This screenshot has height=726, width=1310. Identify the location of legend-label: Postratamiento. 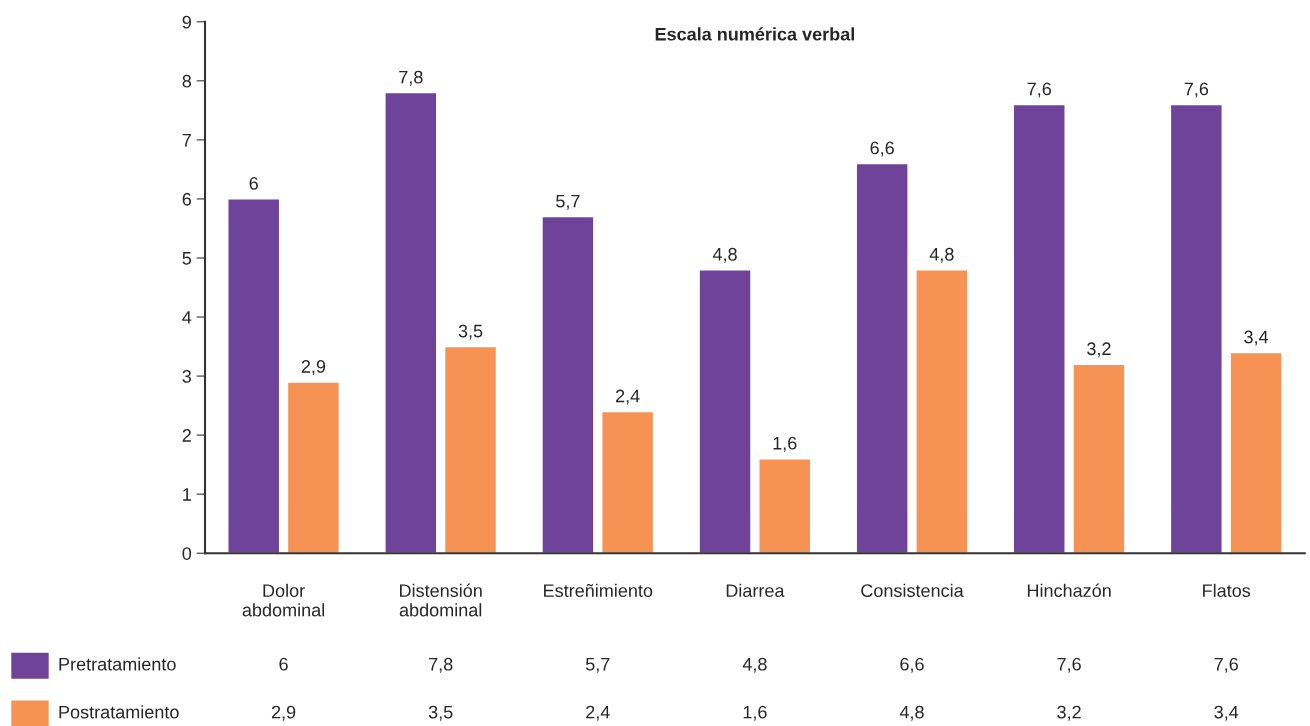
(119, 712).